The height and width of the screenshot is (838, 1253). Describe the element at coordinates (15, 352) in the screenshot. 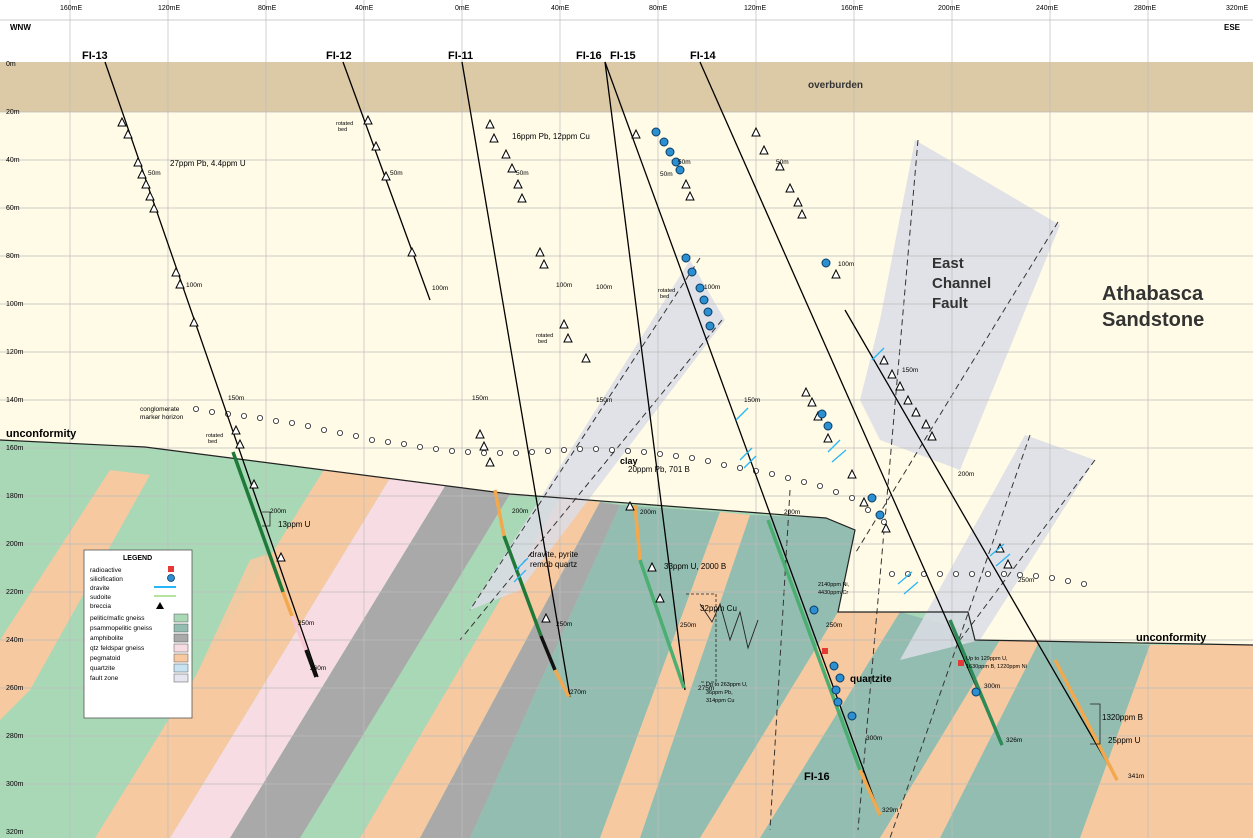

I see `y-tick: 120m` at that location.